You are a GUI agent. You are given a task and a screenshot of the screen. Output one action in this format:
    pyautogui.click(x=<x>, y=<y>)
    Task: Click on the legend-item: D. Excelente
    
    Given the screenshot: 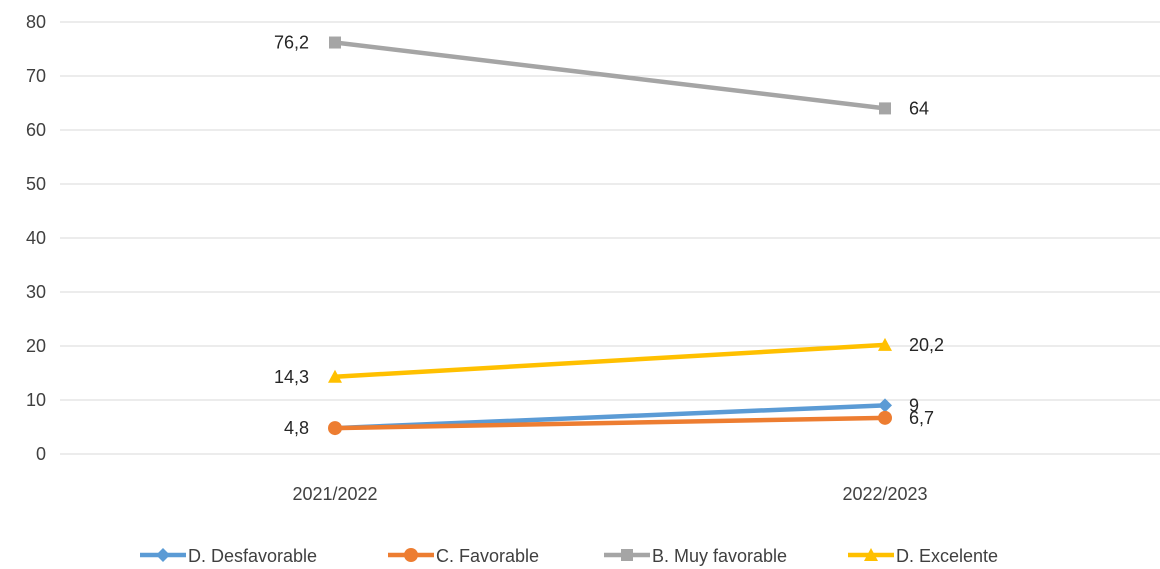 What is the action you would take?
    pyautogui.click(x=923, y=556)
    